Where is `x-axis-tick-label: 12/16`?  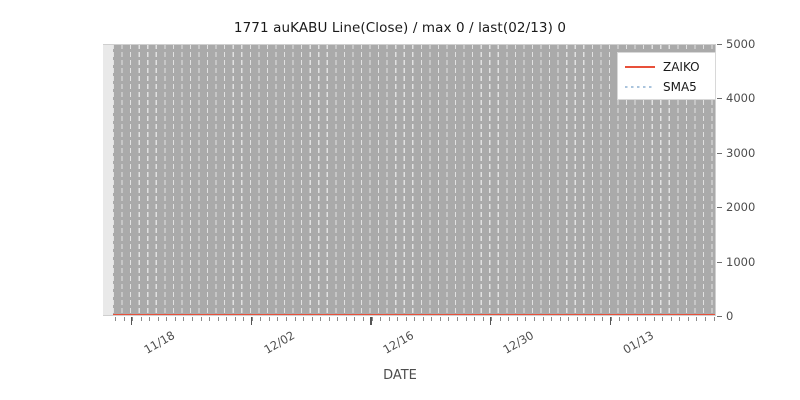 x-axis-tick-label: 12/16 is located at coordinates (398, 342).